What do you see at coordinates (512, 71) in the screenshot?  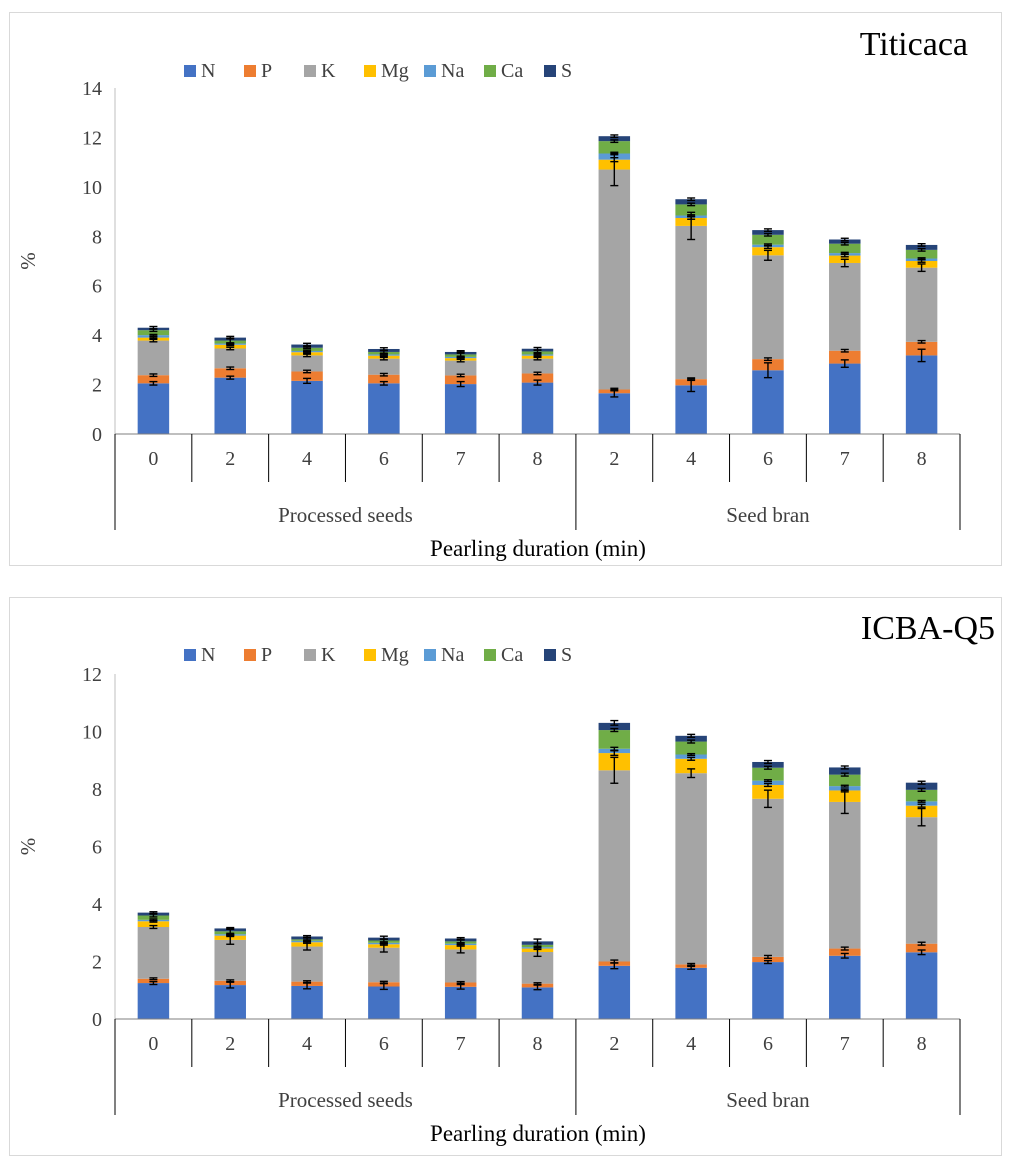 I see `legend-label-ca: Ca` at bounding box center [512, 71].